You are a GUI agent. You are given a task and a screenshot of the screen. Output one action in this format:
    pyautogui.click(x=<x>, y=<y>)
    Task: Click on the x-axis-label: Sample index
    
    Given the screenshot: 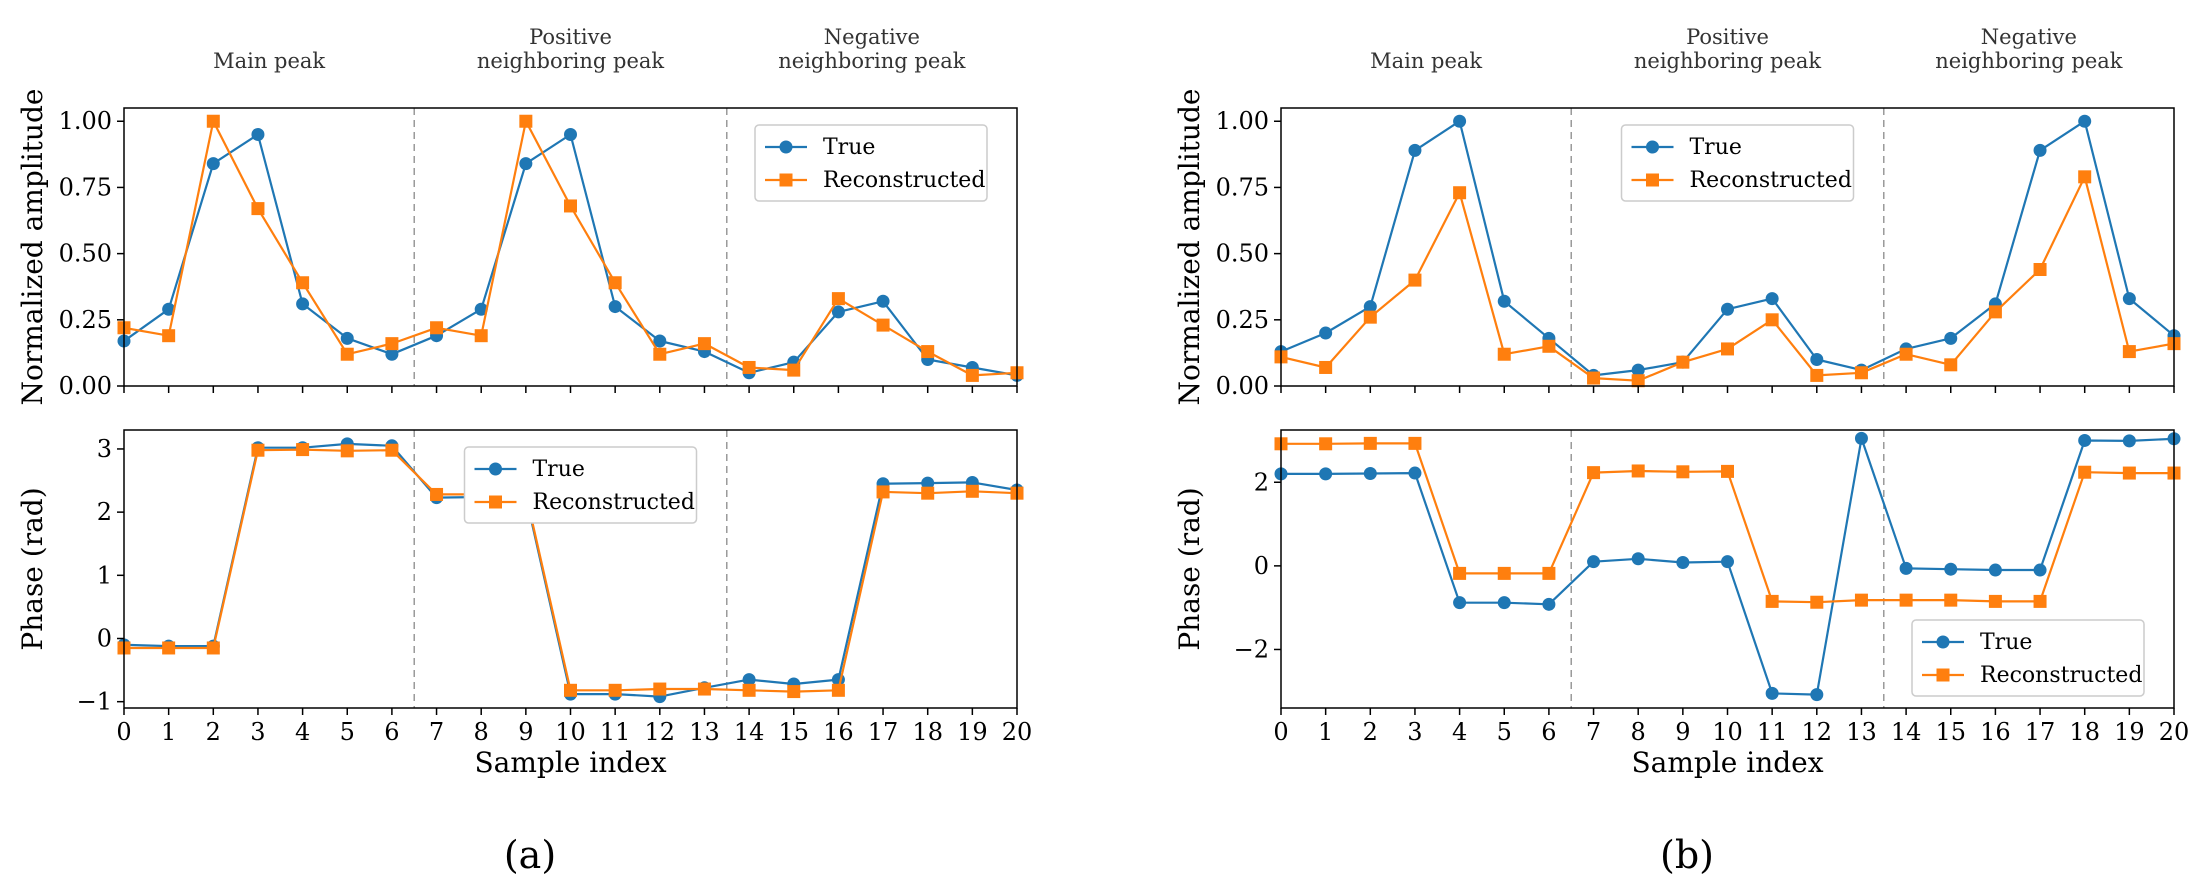 What is the action you would take?
    pyautogui.click(x=570, y=762)
    